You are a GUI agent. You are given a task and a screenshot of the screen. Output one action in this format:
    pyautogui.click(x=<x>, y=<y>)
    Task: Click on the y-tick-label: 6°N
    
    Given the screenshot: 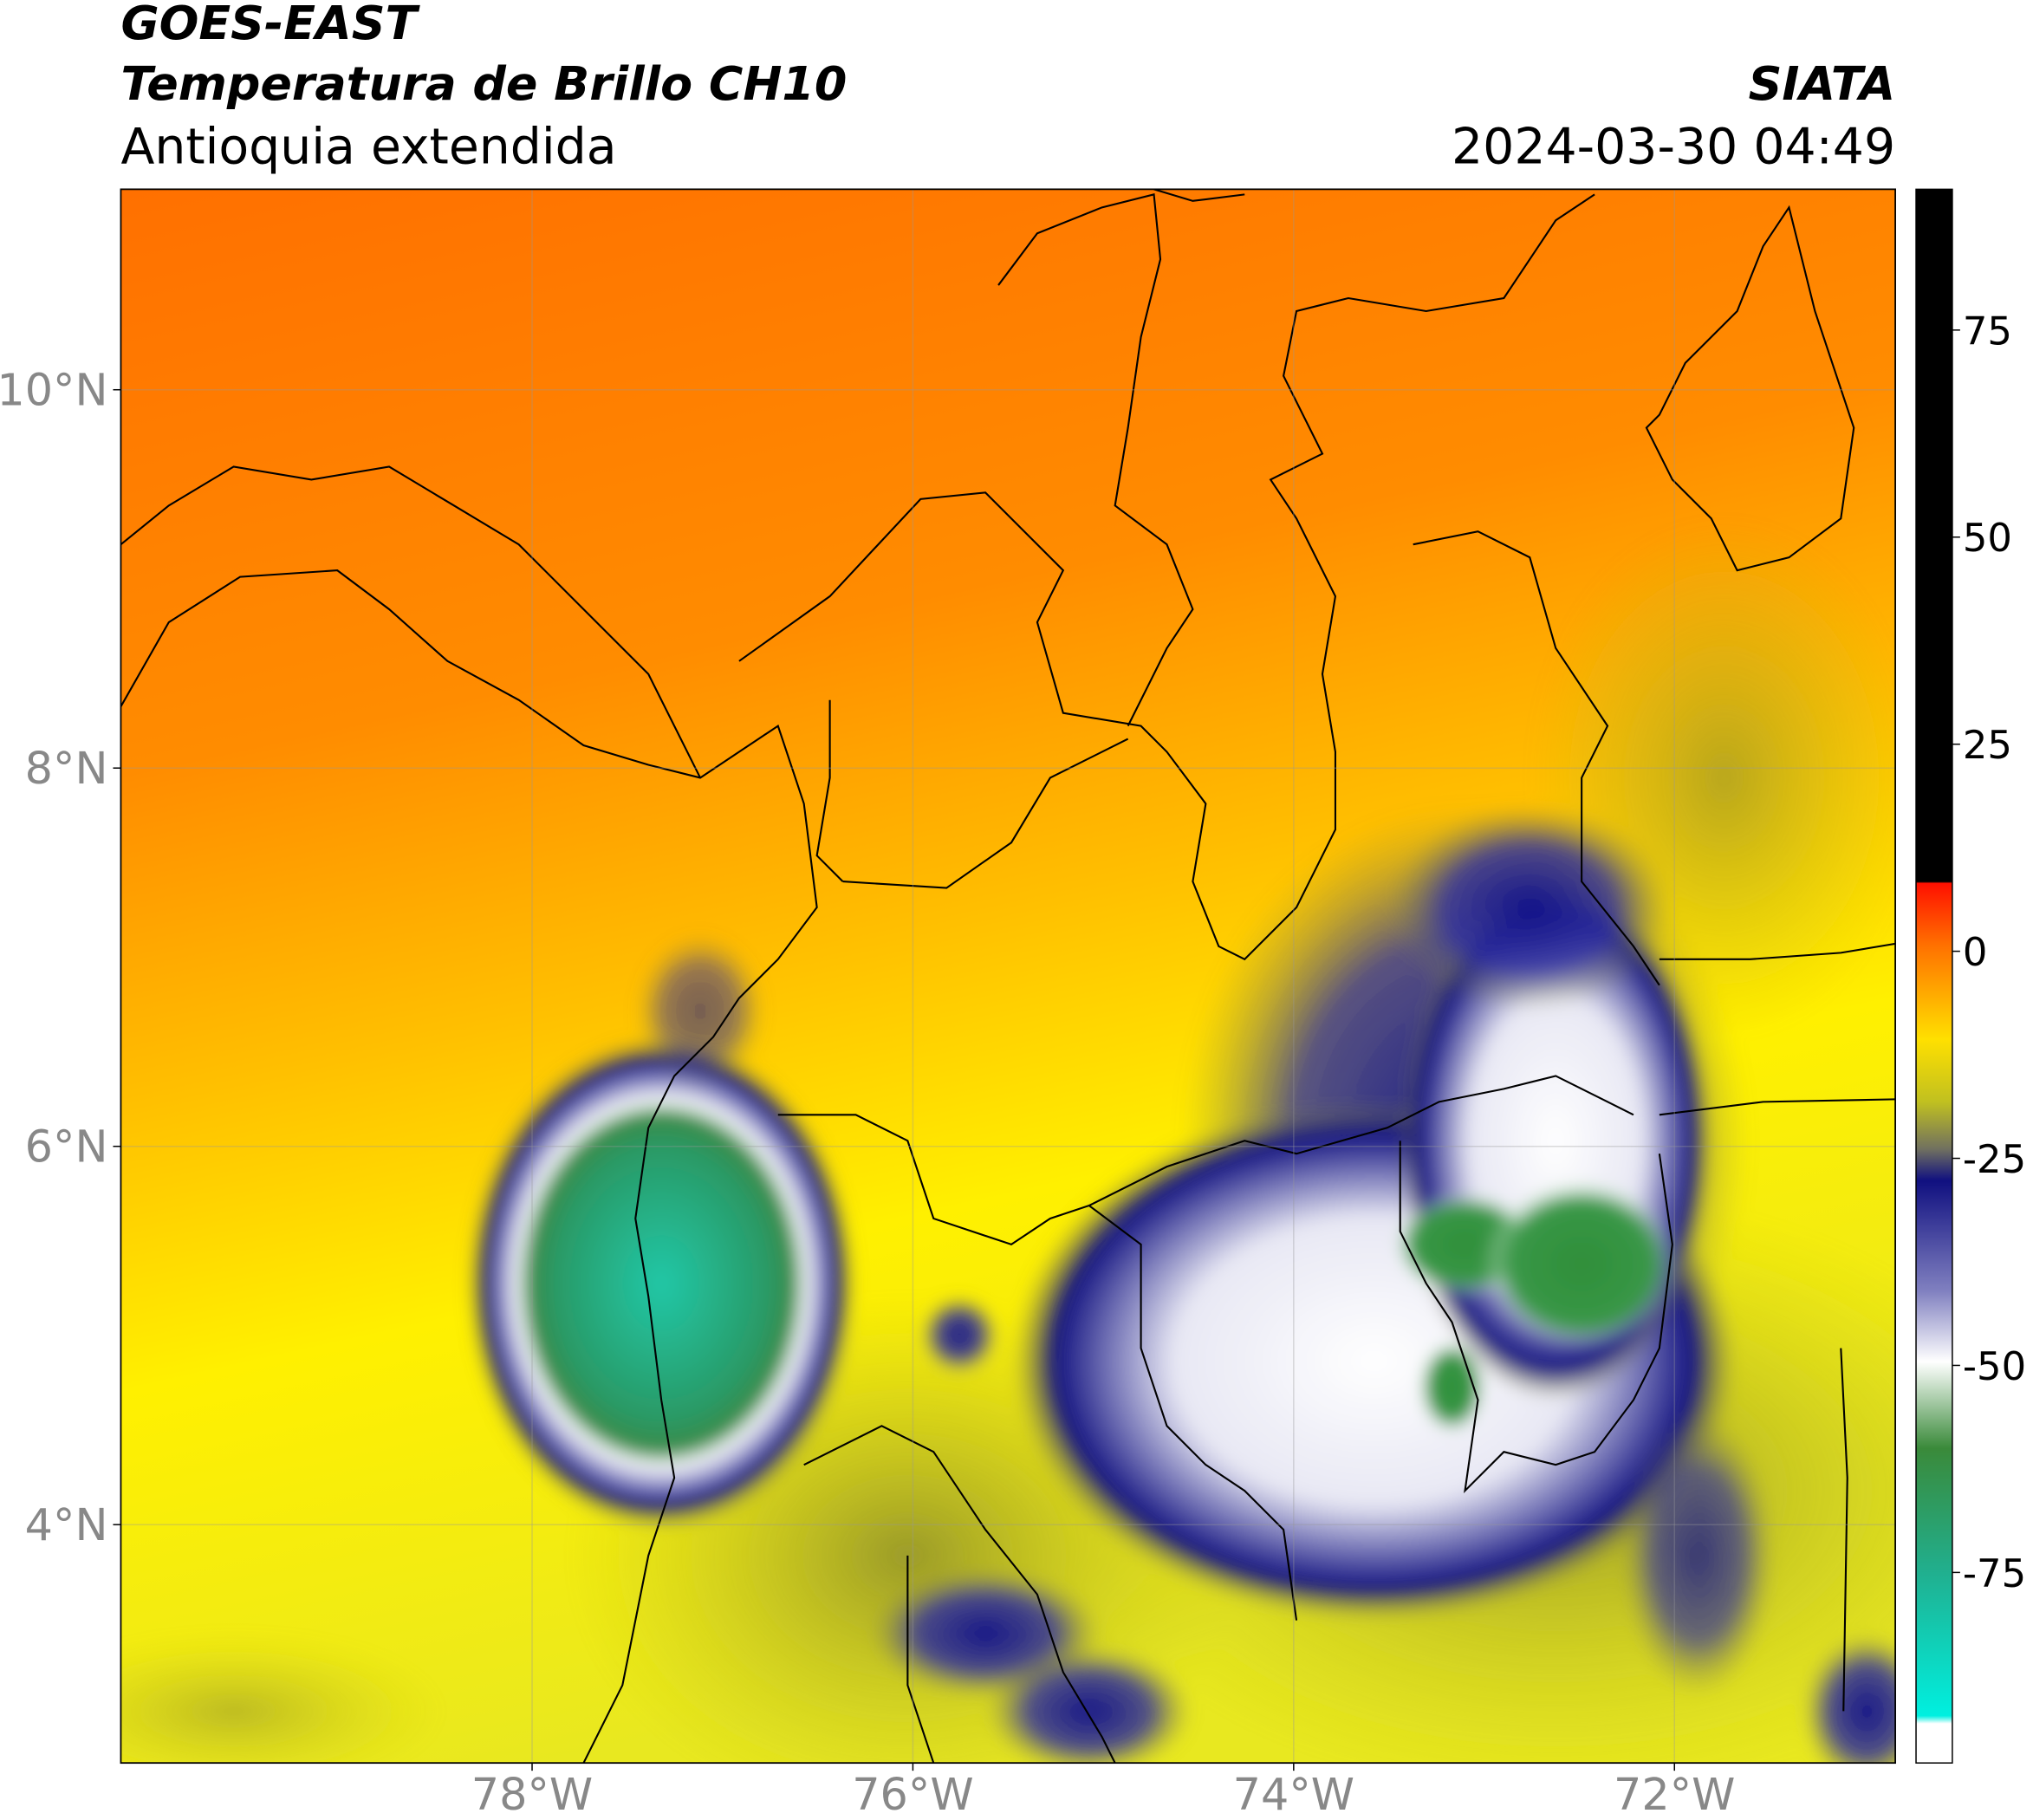 What is the action you would take?
    pyautogui.click(x=66, y=1147)
    